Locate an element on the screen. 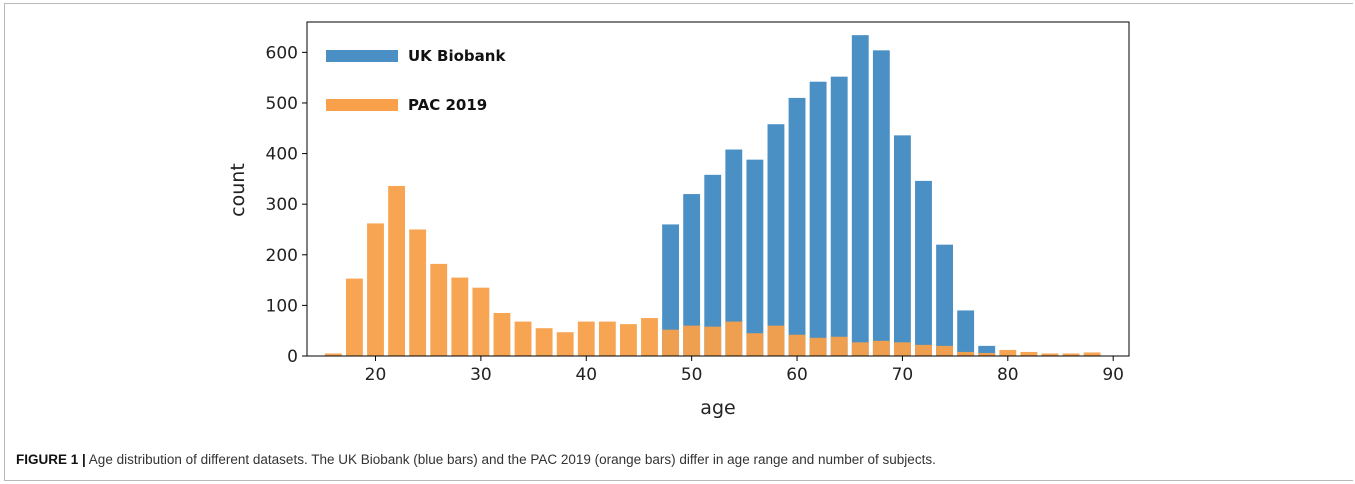 This screenshot has width=1355, height=484. y-tick-label: 600 is located at coordinates (282, 53).